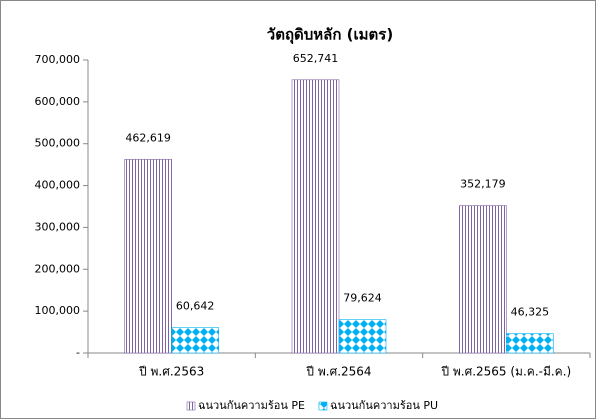 Image resolution: width=597 pixels, height=420 pixels. I want to click on value-label: 352,179, so click(483, 184).